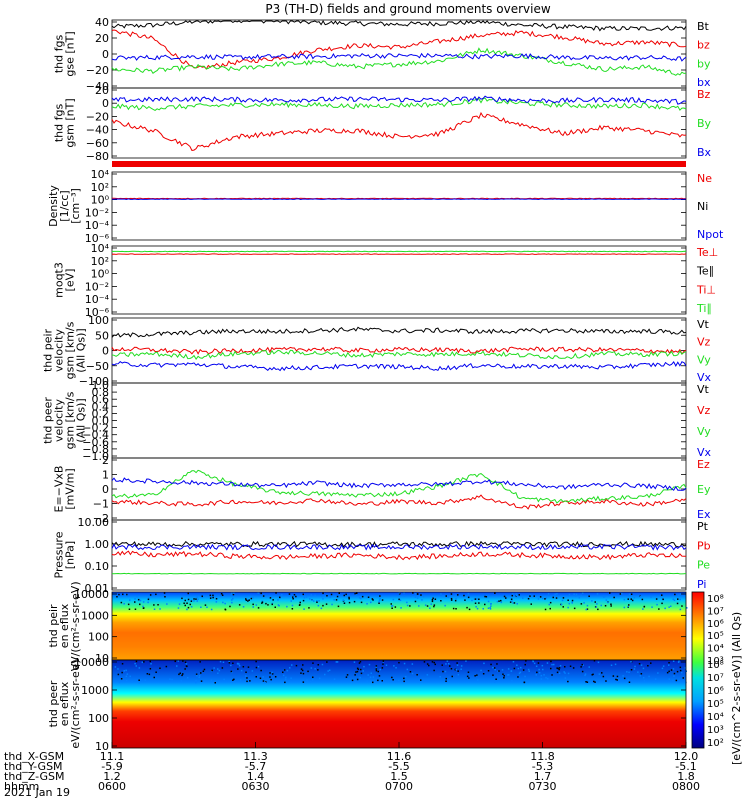 Image resolution: width=750 pixels, height=804 pixels. Describe the element at coordinates (399, 502) in the screenshot. I see `series-Ez` at that location.